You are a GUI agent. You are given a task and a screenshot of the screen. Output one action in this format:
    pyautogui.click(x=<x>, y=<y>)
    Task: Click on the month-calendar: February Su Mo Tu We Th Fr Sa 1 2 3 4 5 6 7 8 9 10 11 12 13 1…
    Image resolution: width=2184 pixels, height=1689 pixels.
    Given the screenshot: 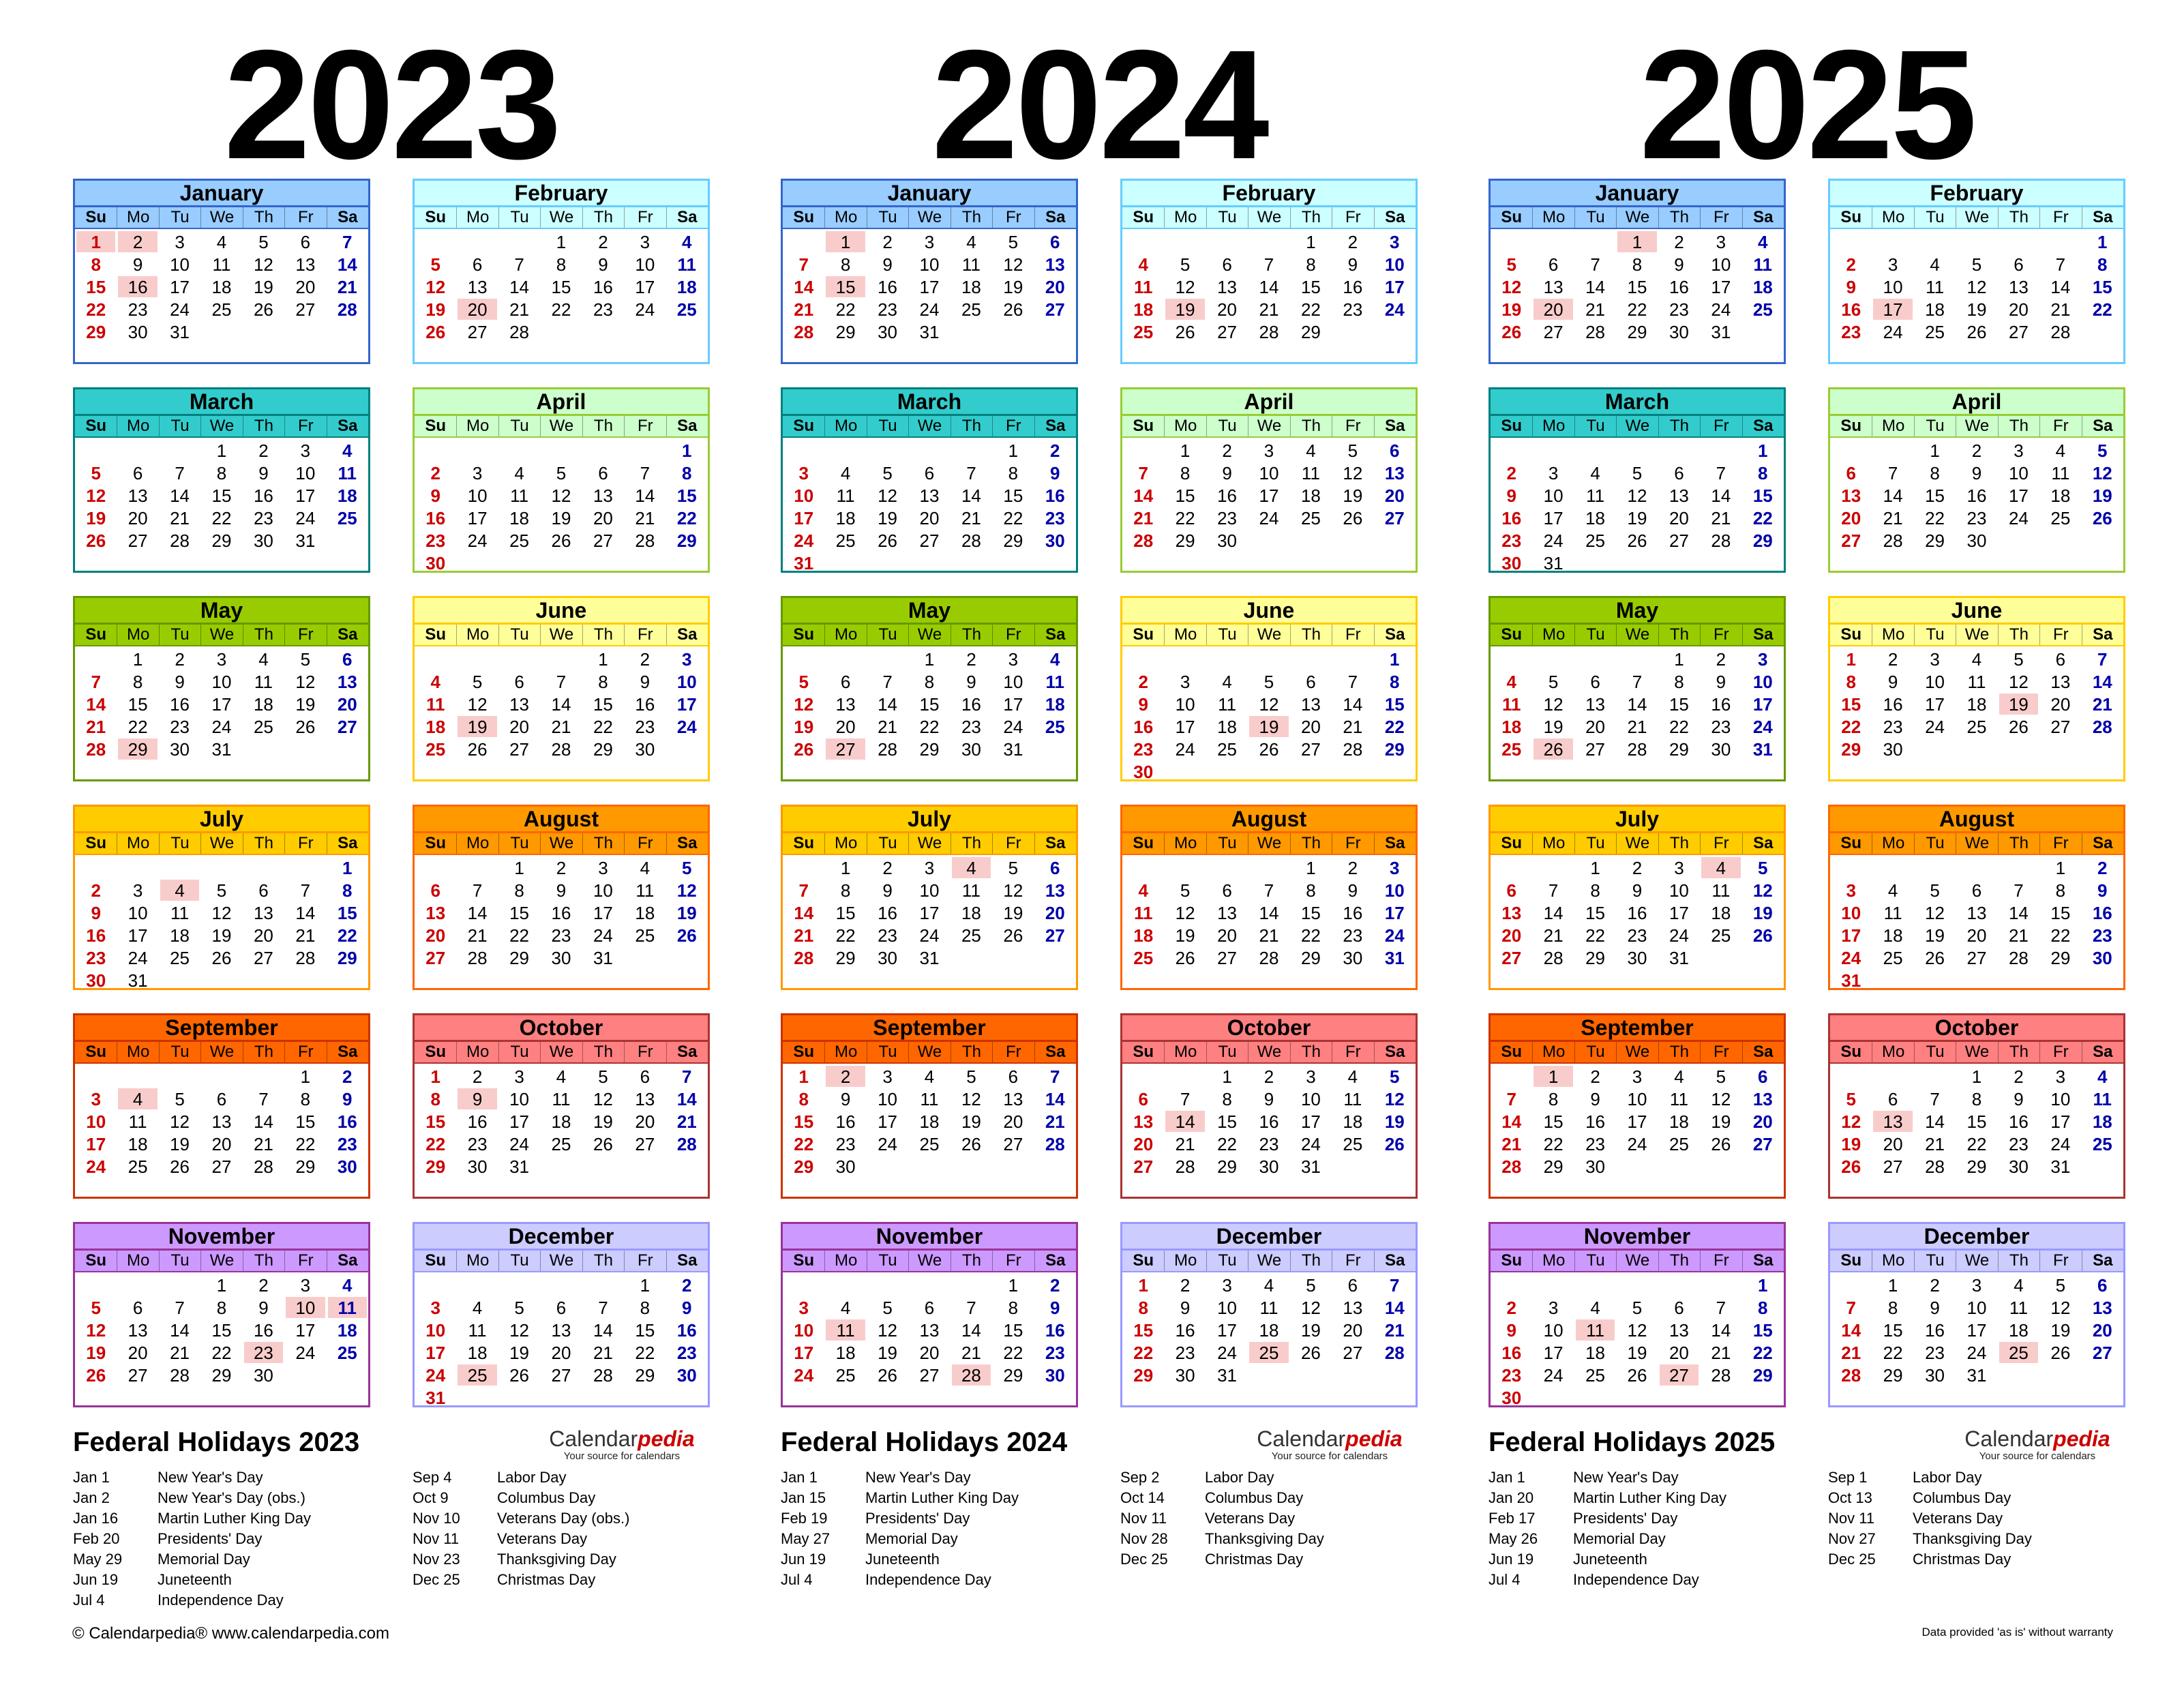 What is the action you would take?
    pyautogui.click(x=561, y=271)
    